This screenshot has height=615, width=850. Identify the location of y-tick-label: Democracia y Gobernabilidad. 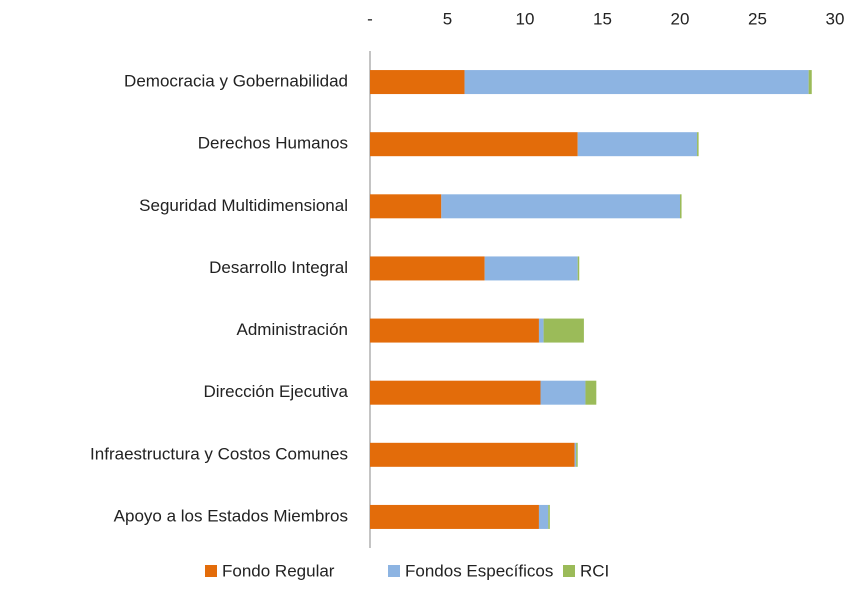
(236, 81).